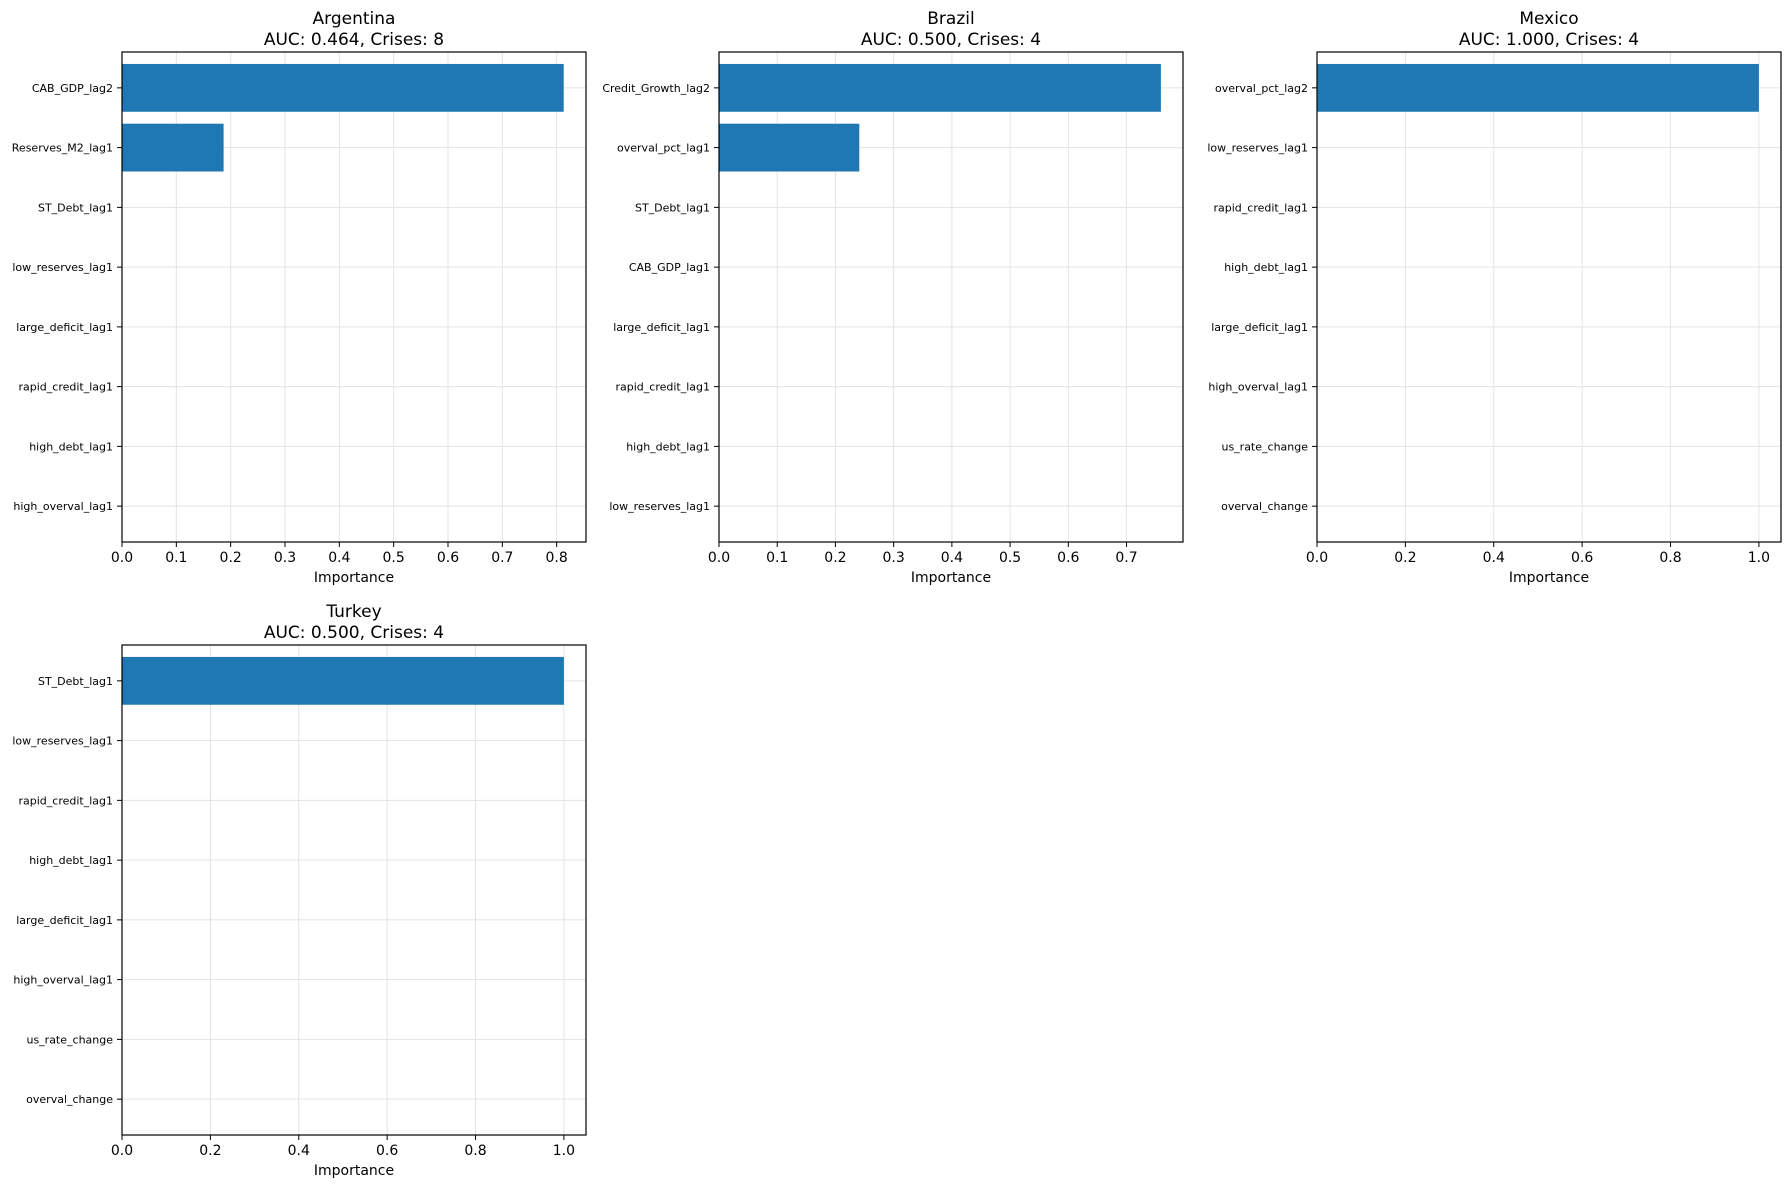 Image resolution: width=1790 pixels, height=1189 pixels. Describe the element at coordinates (354, 40) in the screenshot. I see `subplot-title-stats: AUC: 0.464, Crises: 8` at that location.